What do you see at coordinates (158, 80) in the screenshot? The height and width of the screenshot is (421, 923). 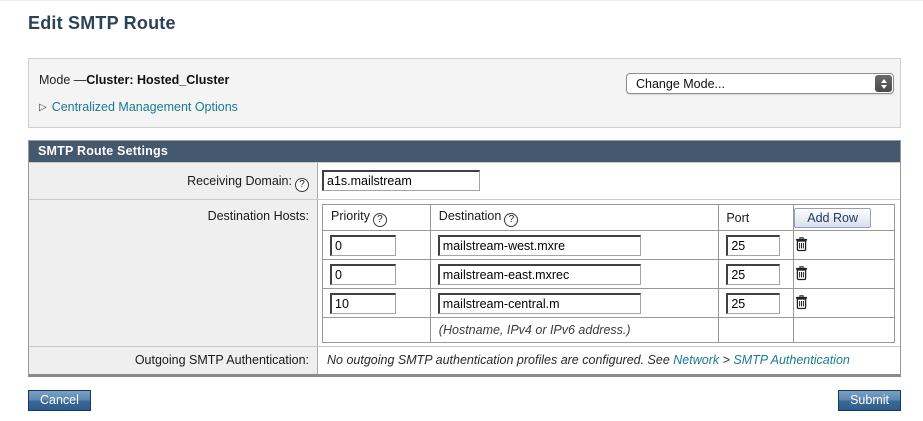 I see `mode-value: Cluster: Hosted_Cluster` at bounding box center [158, 80].